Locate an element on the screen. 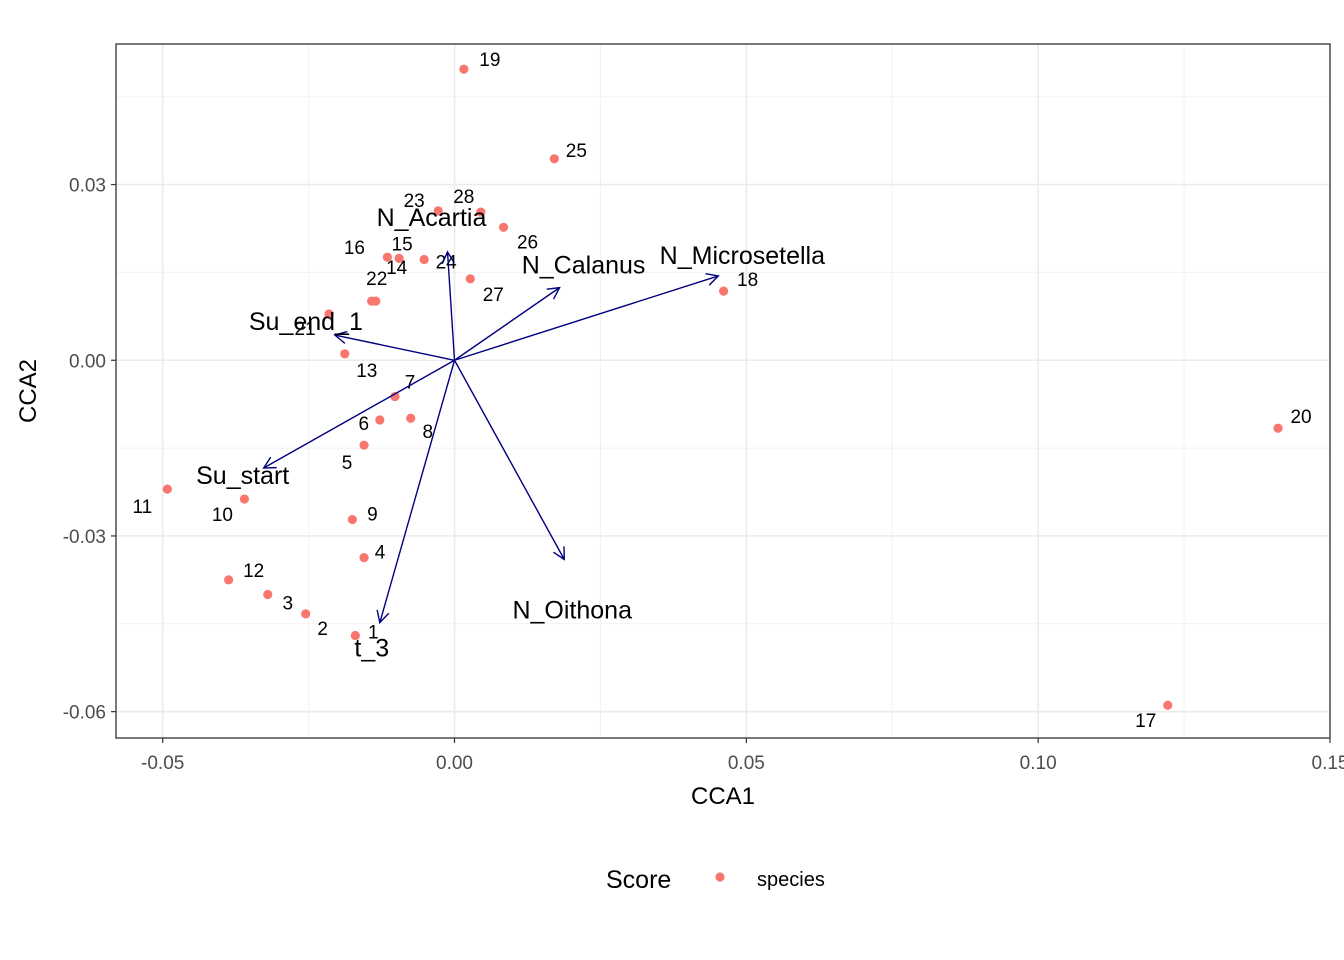 The image size is (1344, 960). species-point-label: 21 is located at coordinates (304, 329).